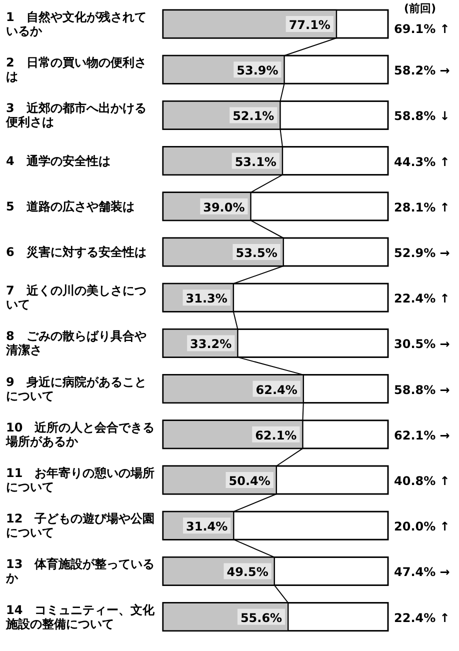  Describe the element at coordinates (422, 527) in the screenshot. I see `text: 20.0% ↑` at that location.